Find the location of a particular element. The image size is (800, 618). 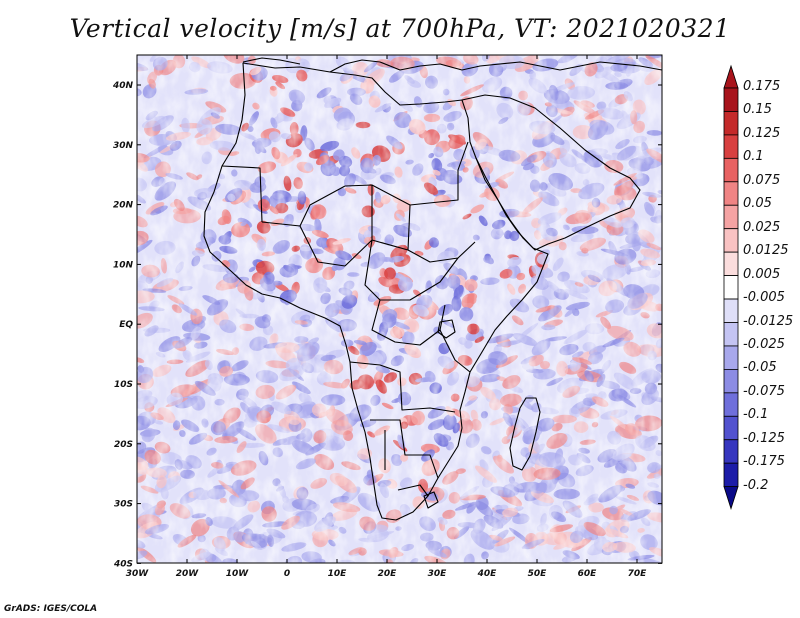

lat-label: 30S is located at coordinates (123, 505).